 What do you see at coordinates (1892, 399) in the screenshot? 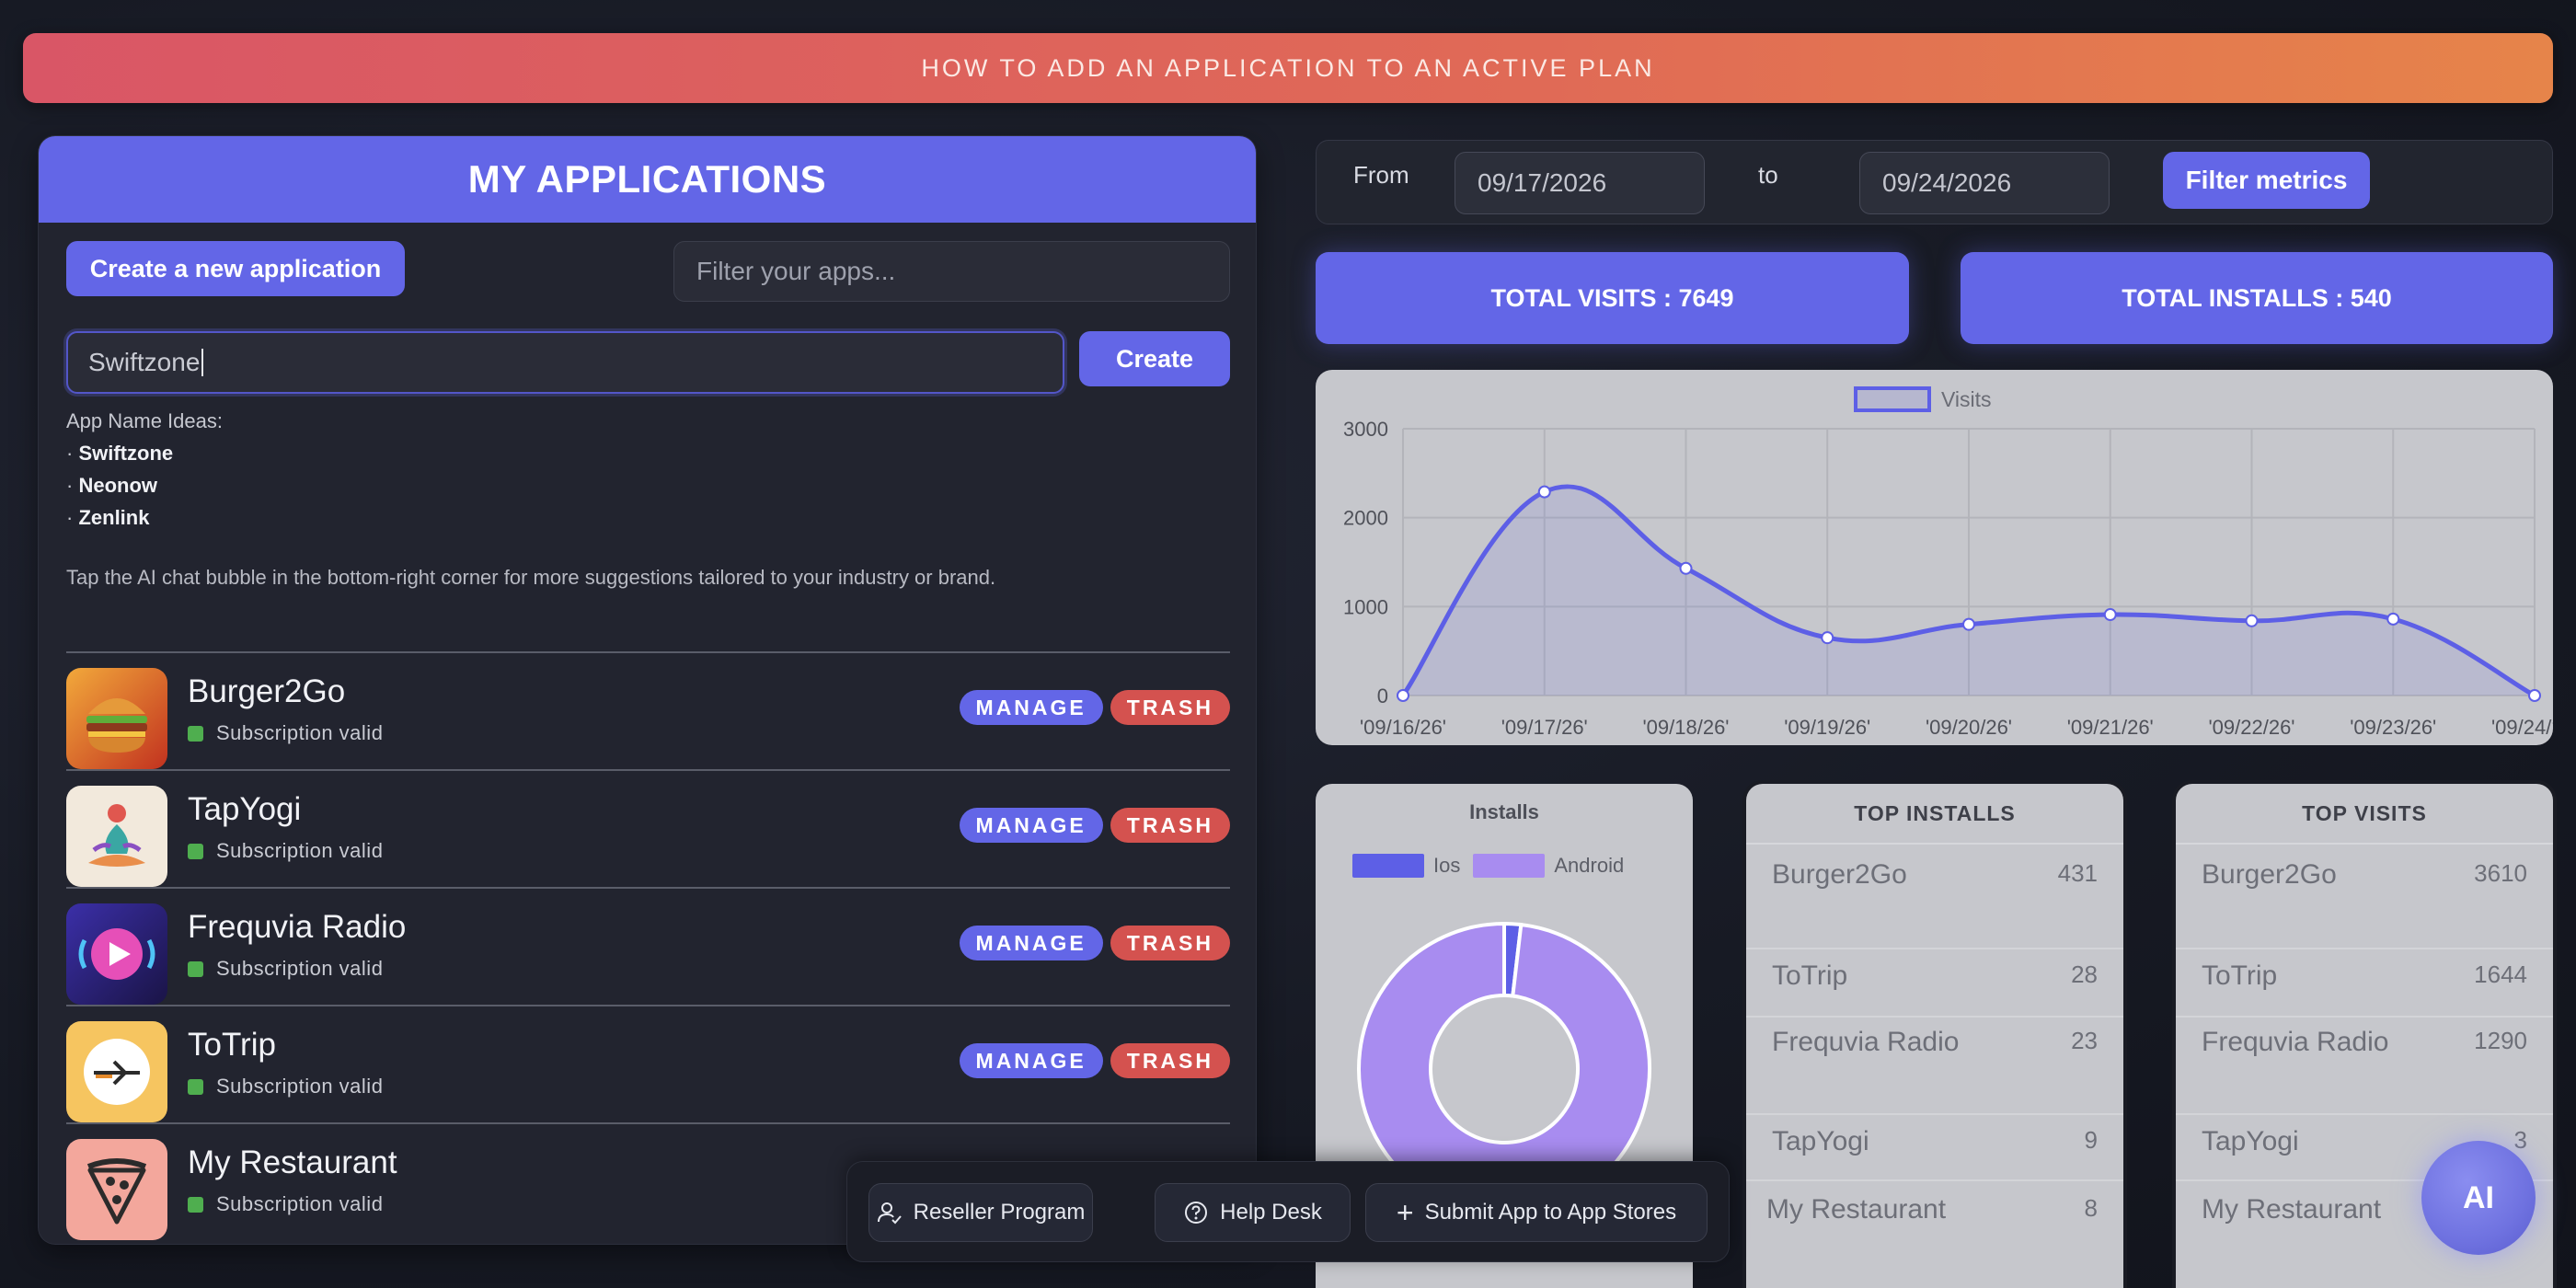
I see `legend-visits-swatch` at bounding box center [1892, 399].